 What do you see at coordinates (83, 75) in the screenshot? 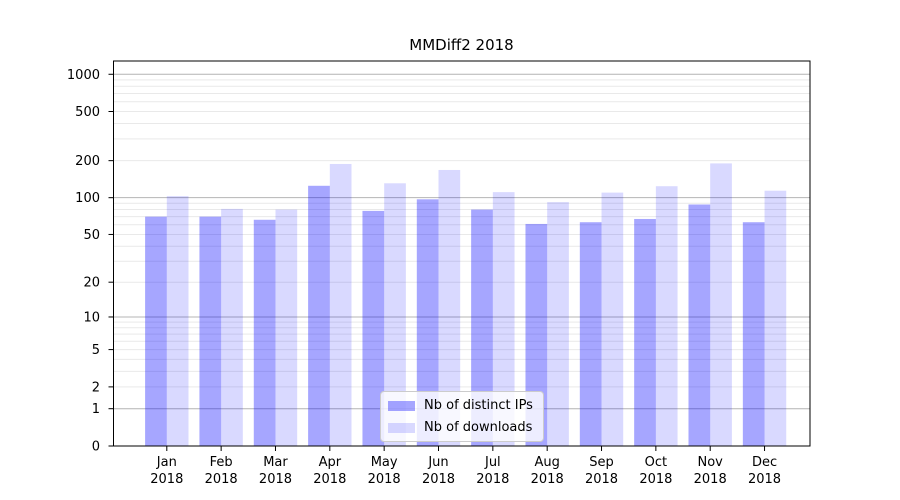
I see `y-tick-label-1000: 1000` at bounding box center [83, 75].